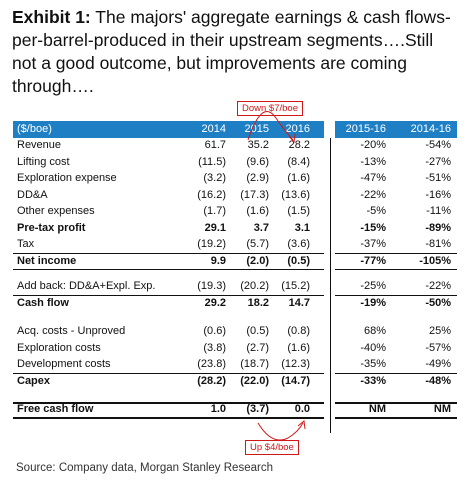  I want to click on column-separator, so click(330, 285).